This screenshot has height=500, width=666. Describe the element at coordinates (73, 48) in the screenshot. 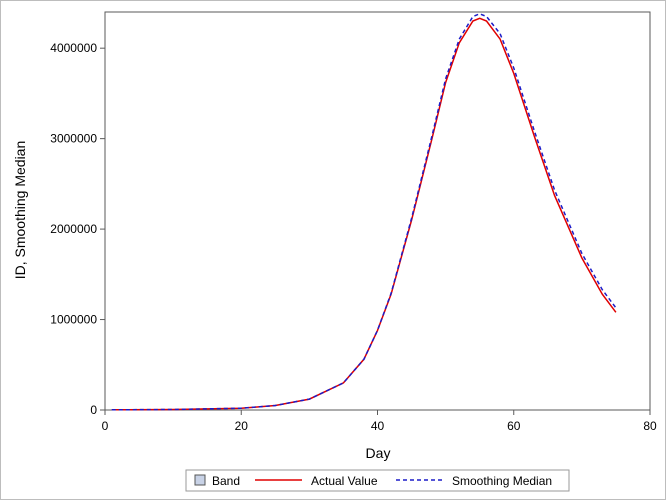

I see `y-tick-label: 4000000` at that location.